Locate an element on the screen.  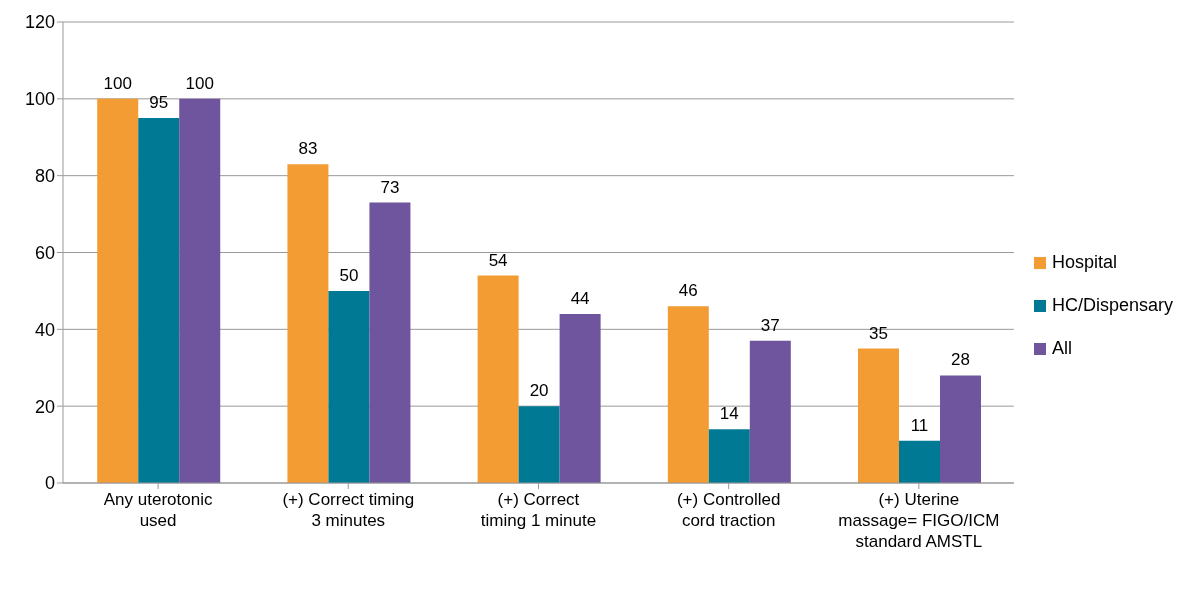
data-label: 11 is located at coordinates (919, 425).